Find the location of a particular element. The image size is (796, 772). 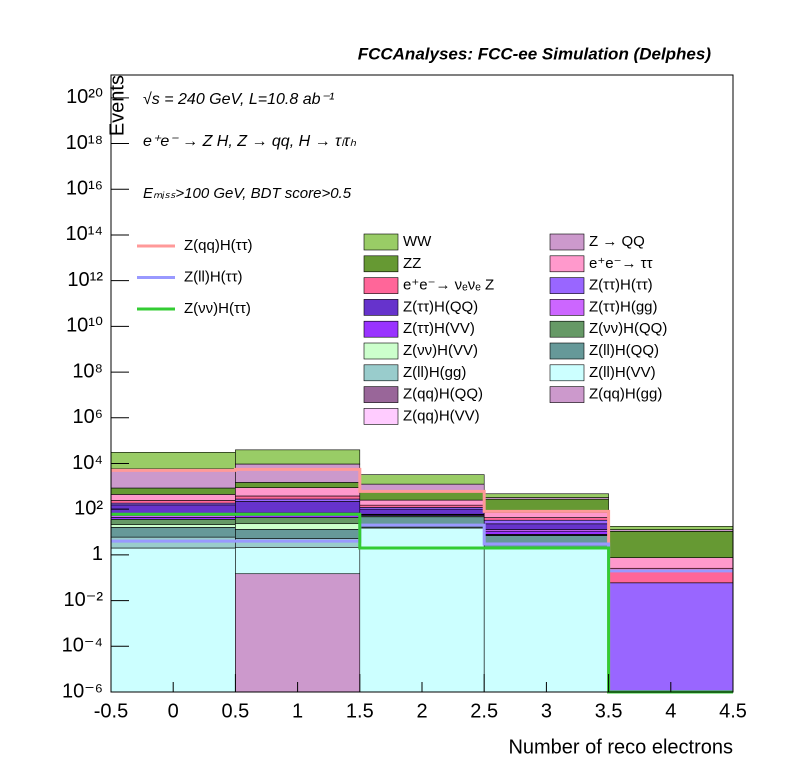

legend-label: Z(ττ)H(QQ) is located at coordinates (440, 306).